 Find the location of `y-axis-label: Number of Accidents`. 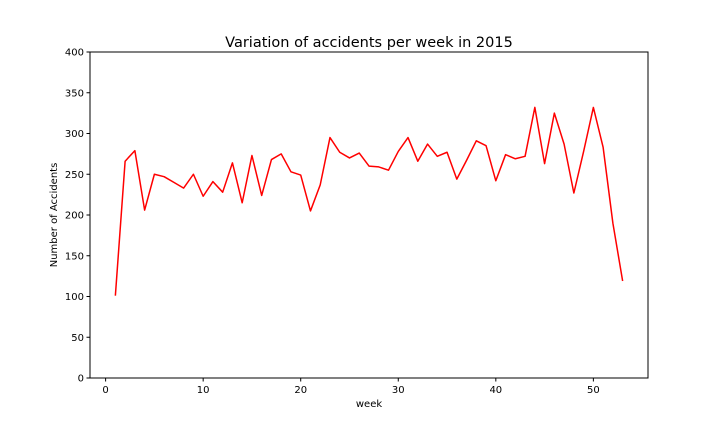

y-axis-label: Number of Accidents is located at coordinates (54, 215).